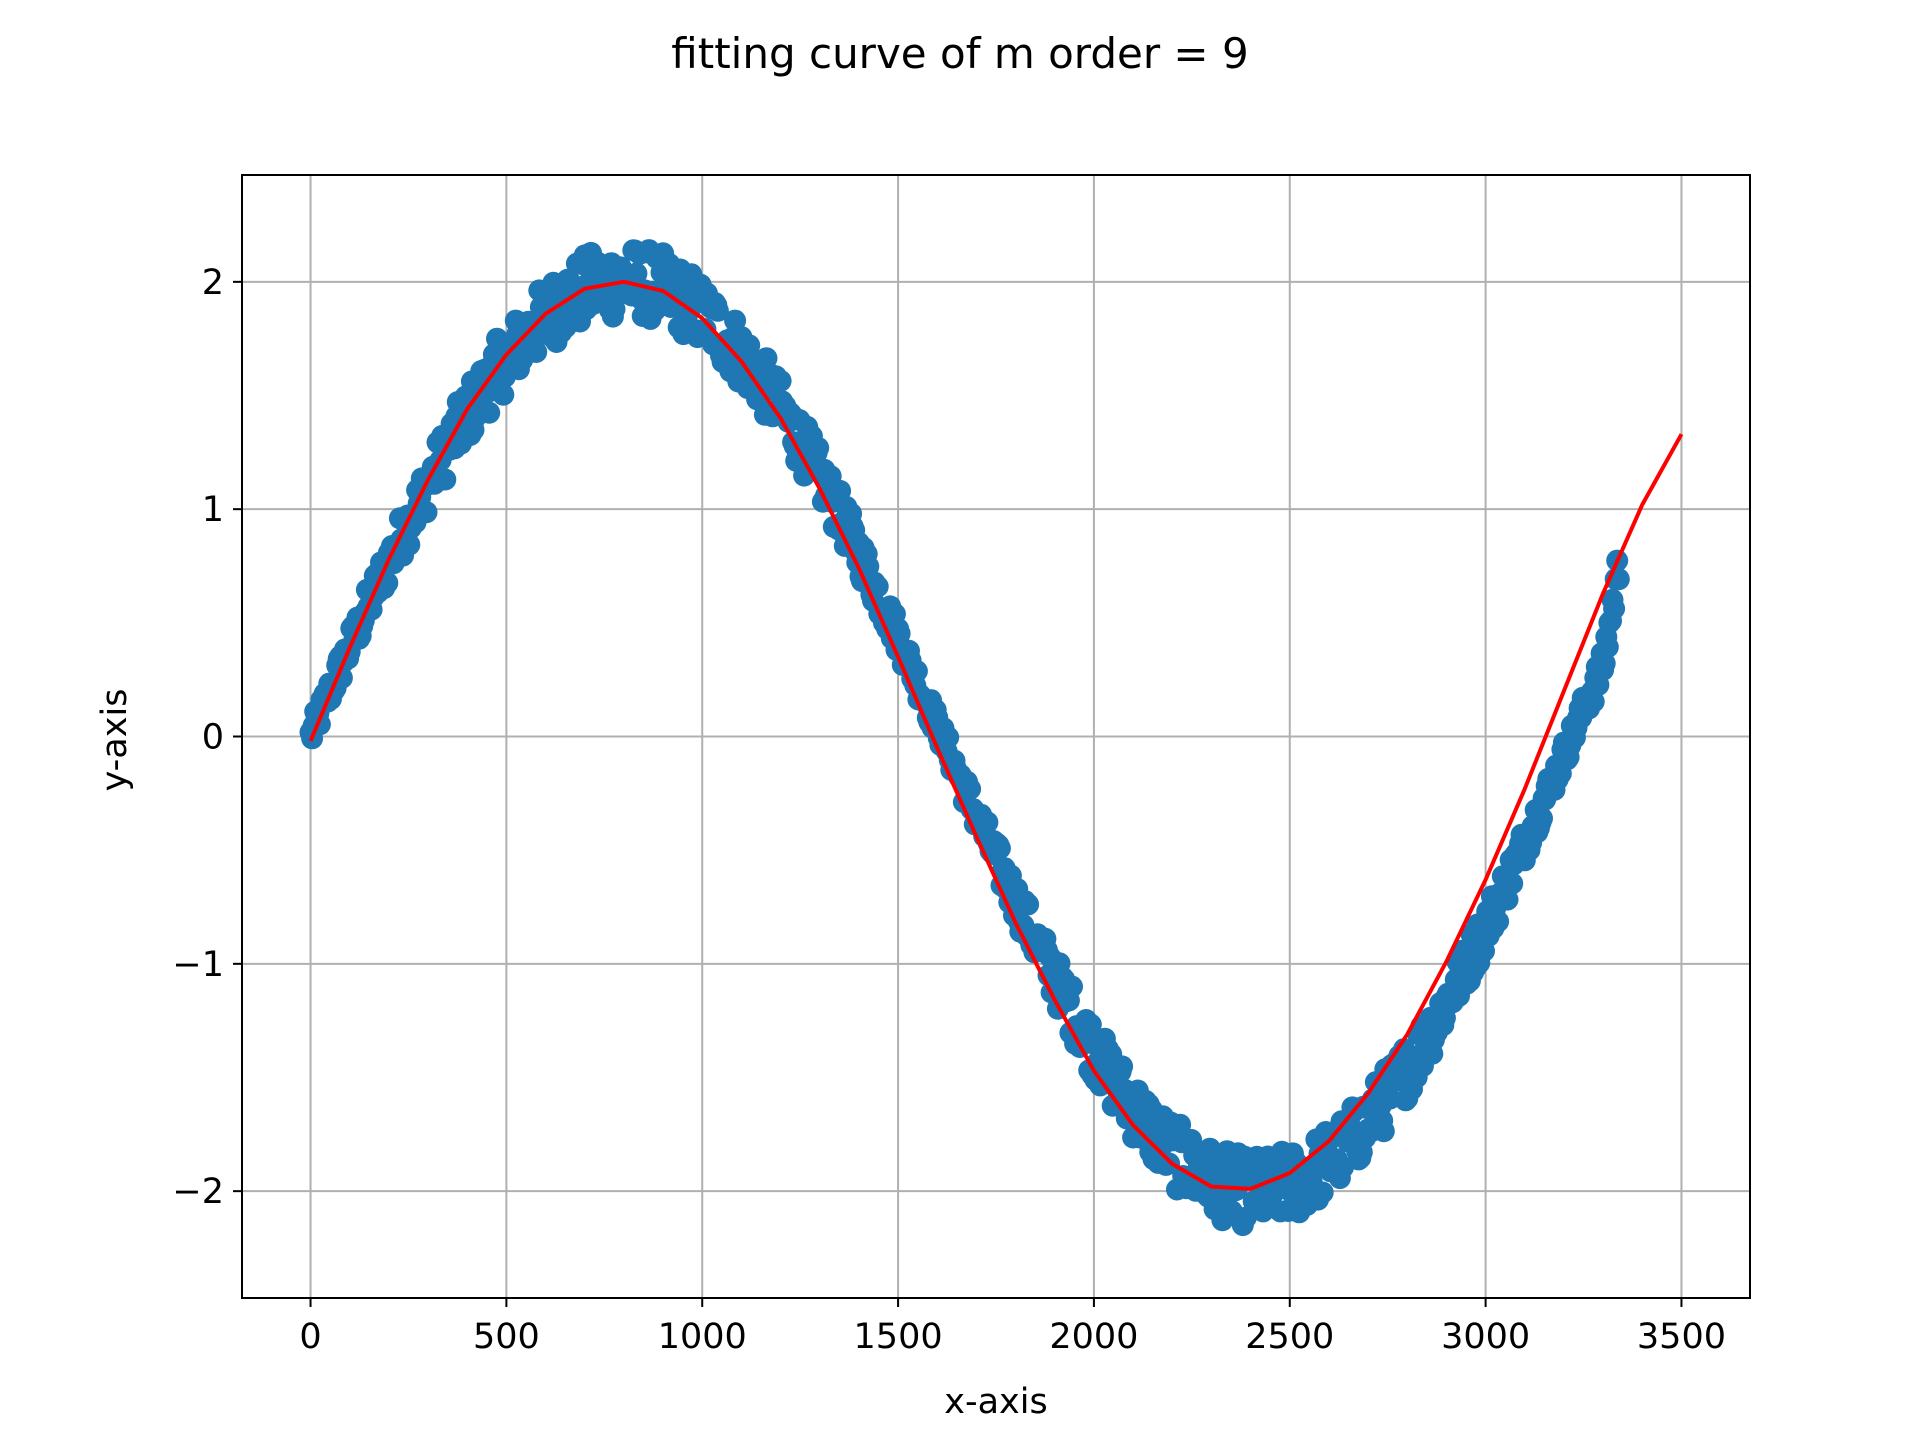 The image size is (1920, 1444). What do you see at coordinates (898, 1337) in the screenshot?
I see `x-tick-label: 1500` at bounding box center [898, 1337].